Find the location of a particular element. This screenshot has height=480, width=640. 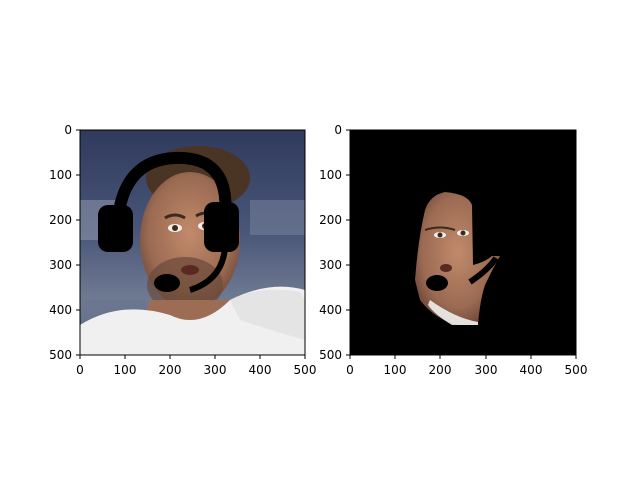

right-y-axis: 0 100 200 300 400 500 is located at coordinates (334, 242).